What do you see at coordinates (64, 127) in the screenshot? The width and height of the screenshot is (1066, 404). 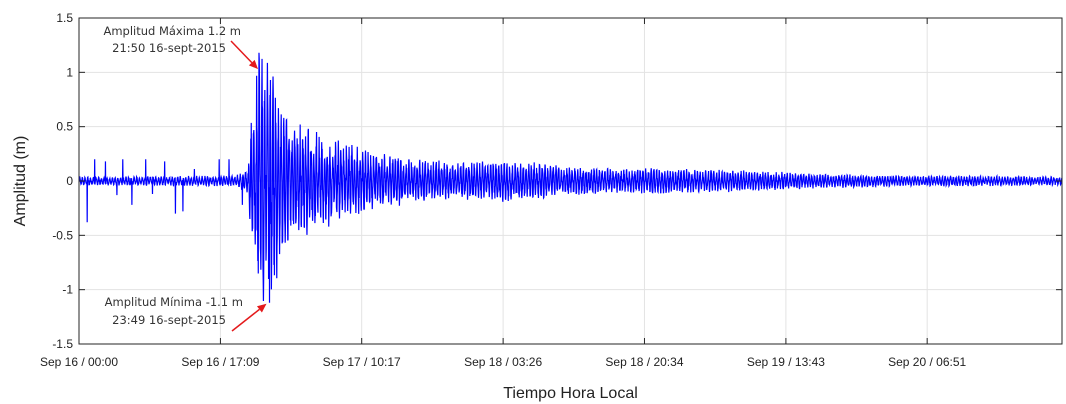 I see `y-tick-label: 0.5` at bounding box center [64, 127].